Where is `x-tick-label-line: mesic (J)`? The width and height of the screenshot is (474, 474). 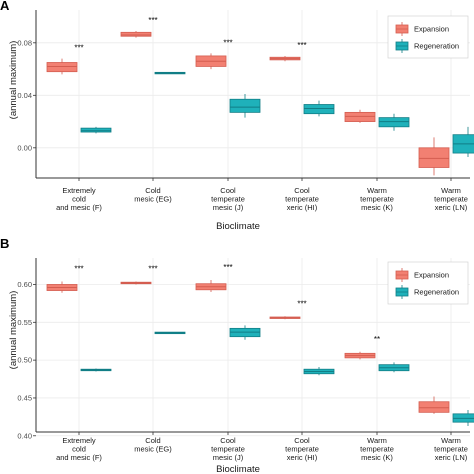
x-tick-label-line: mesic (J) is located at coordinates (228, 207).